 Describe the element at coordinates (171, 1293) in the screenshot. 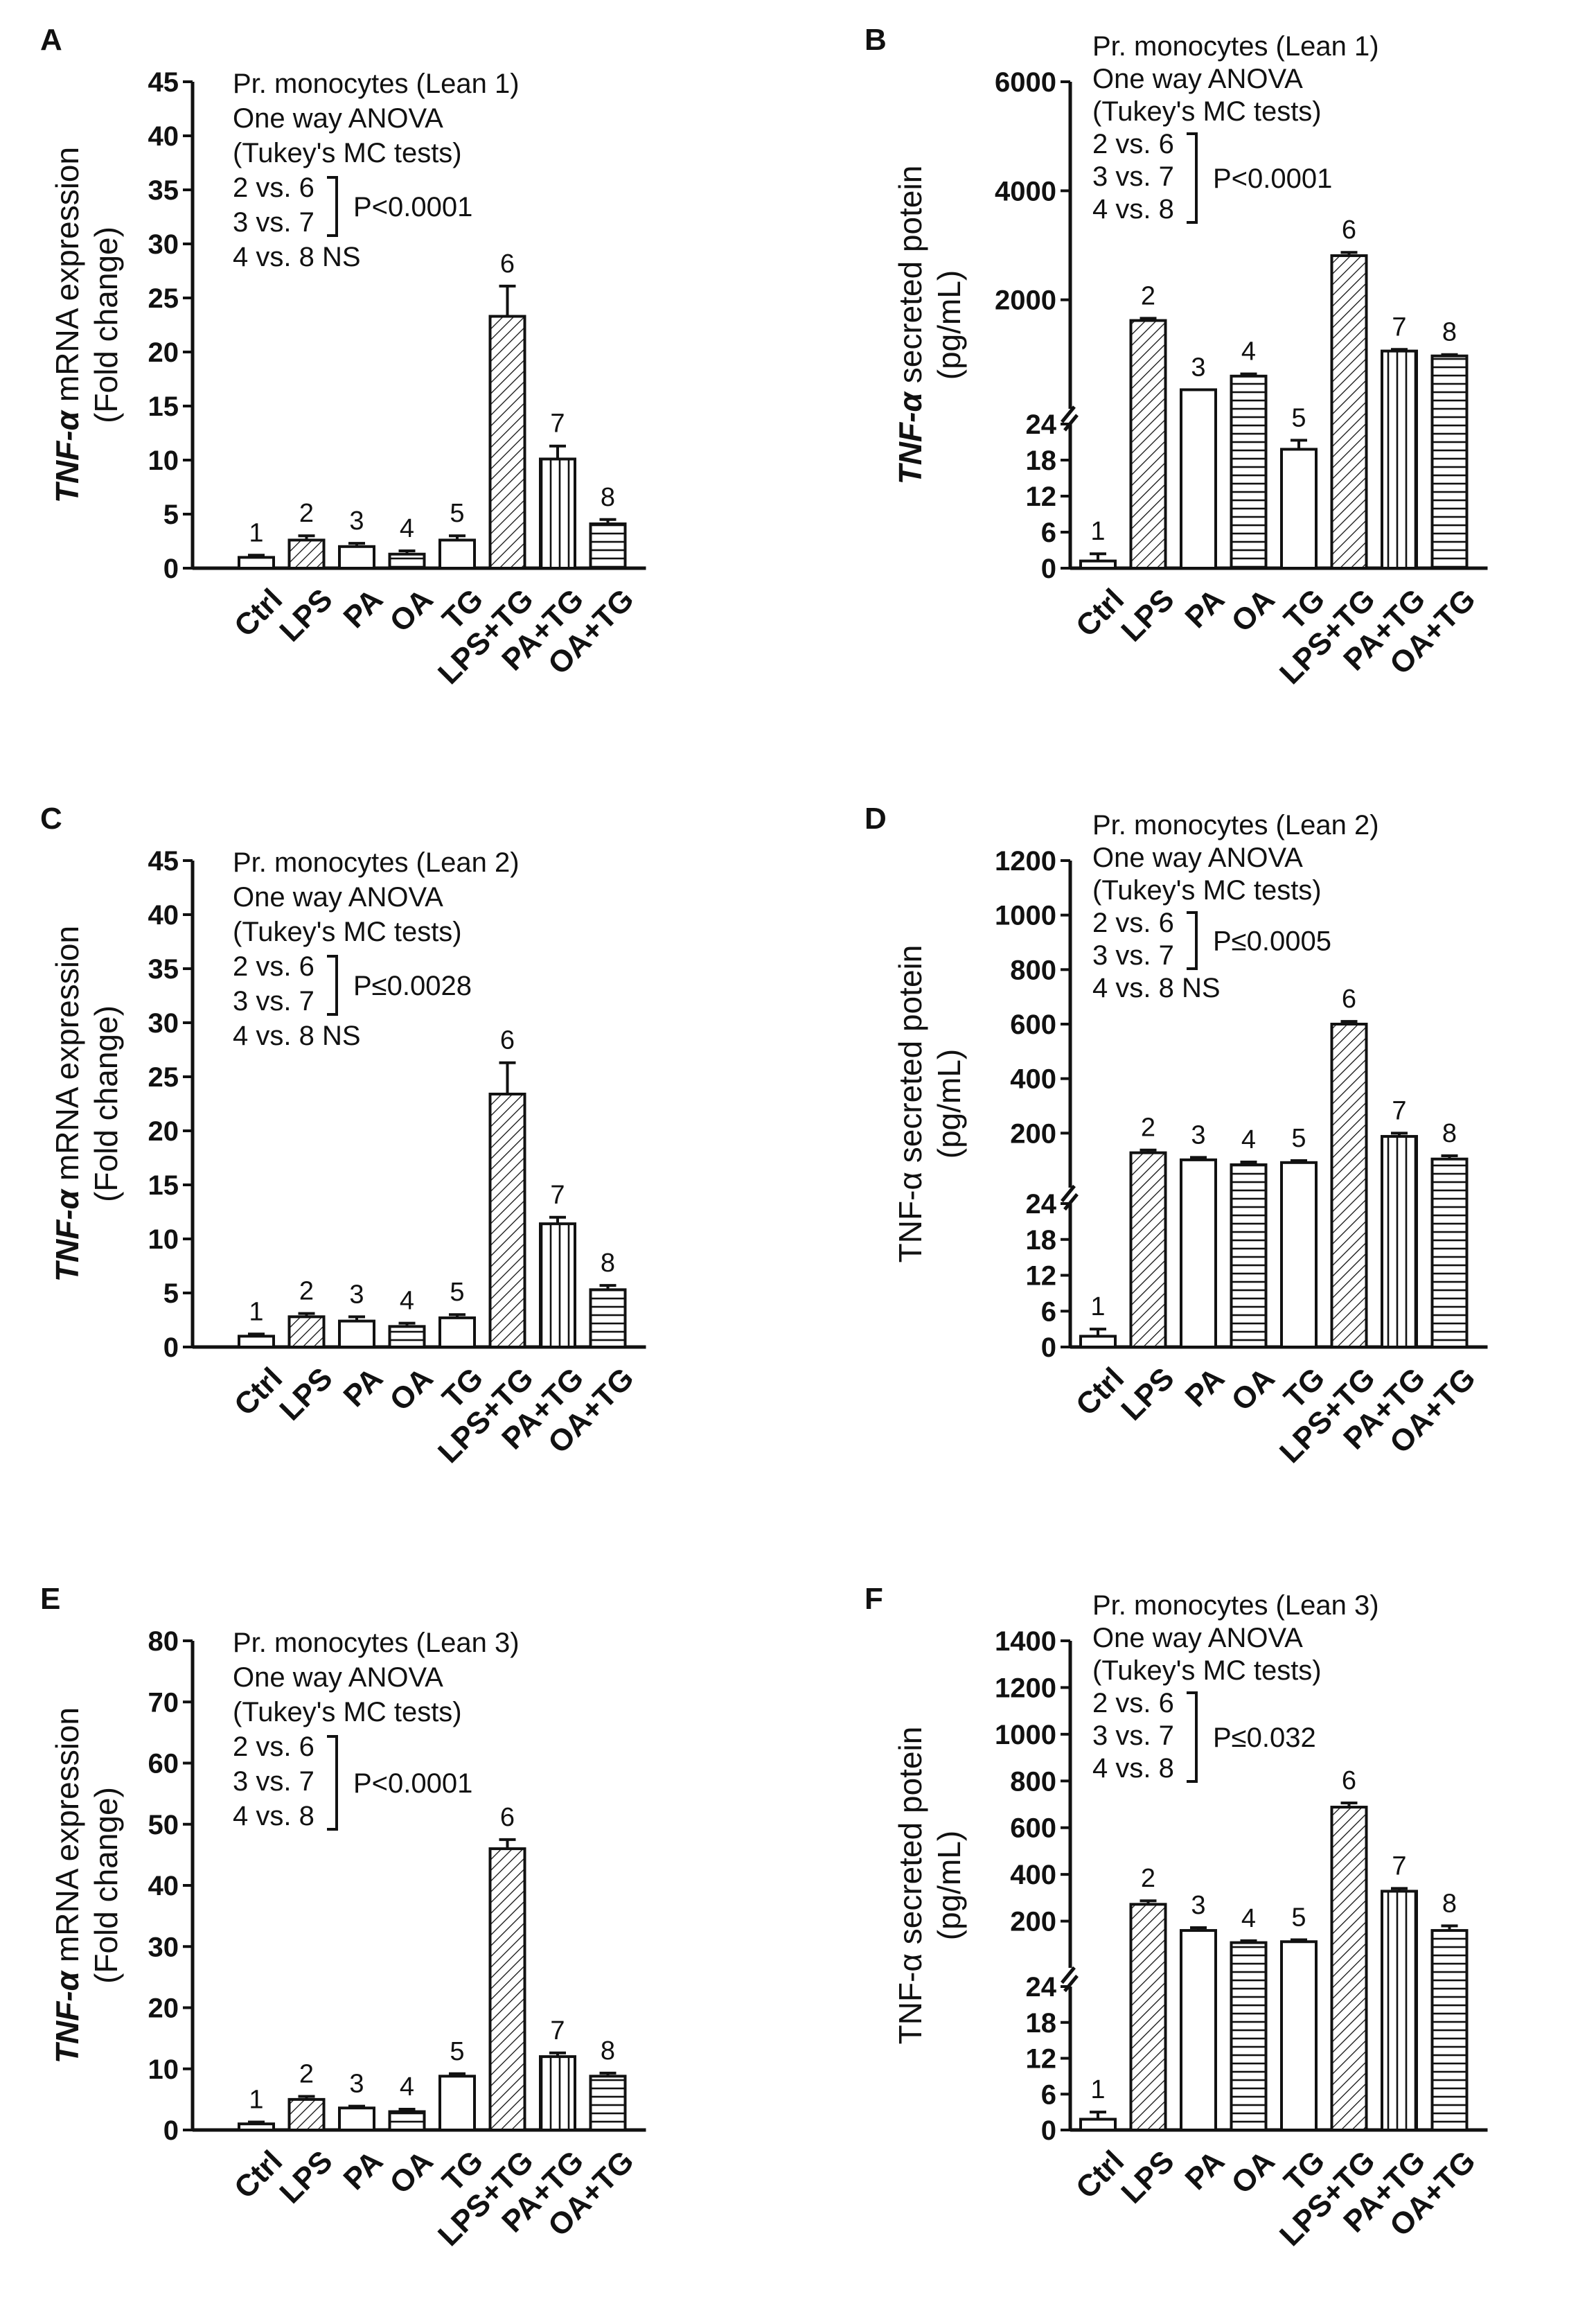

I see `y-tick-label: 5` at that location.